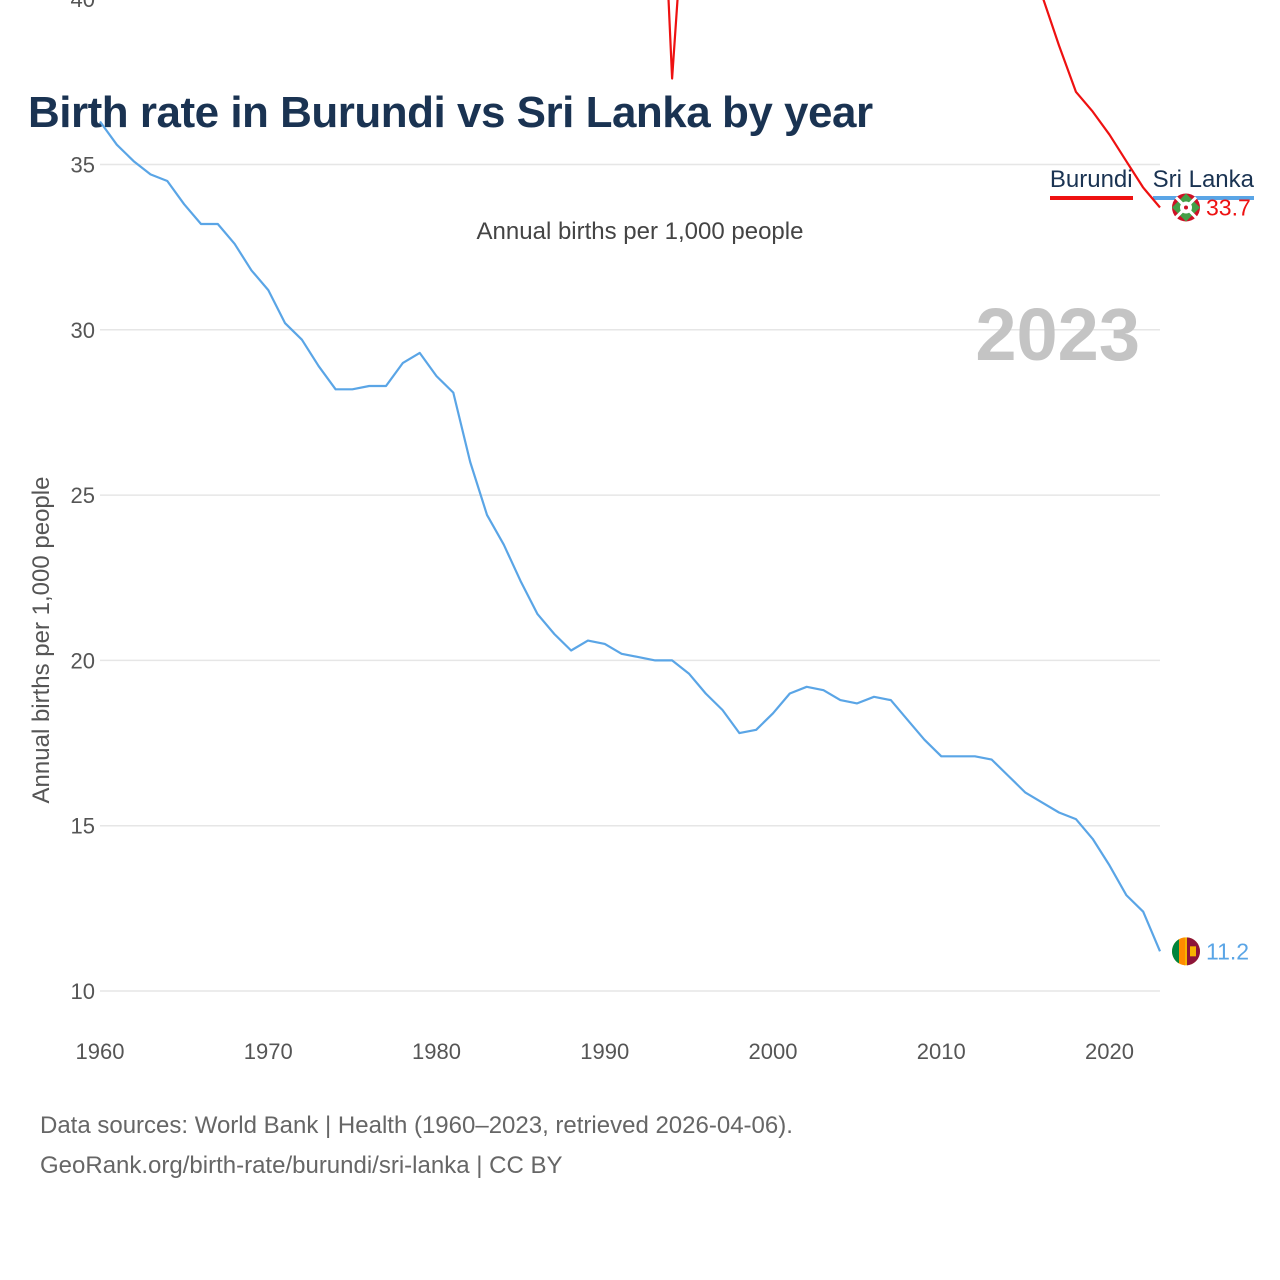 This screenshot has width=1280, height=1280. What do you see at coordinates (83, 660) in the screenshot?
I see `y-tick-label: 20` at bounding box center [83, 660].